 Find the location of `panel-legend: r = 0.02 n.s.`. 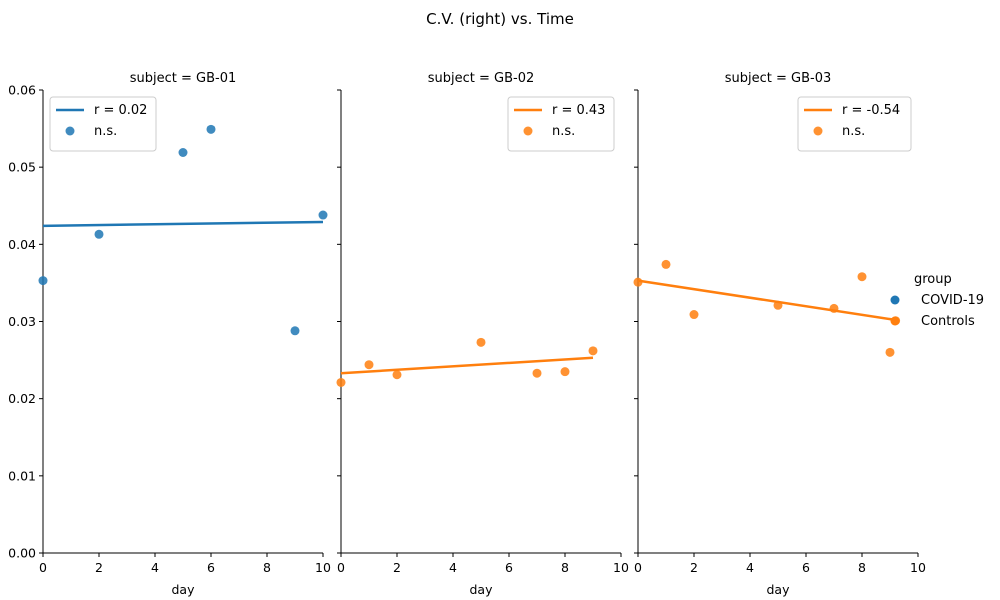

panel-legend: r = 0.02 n.s. is located at coordinates (103, 124).